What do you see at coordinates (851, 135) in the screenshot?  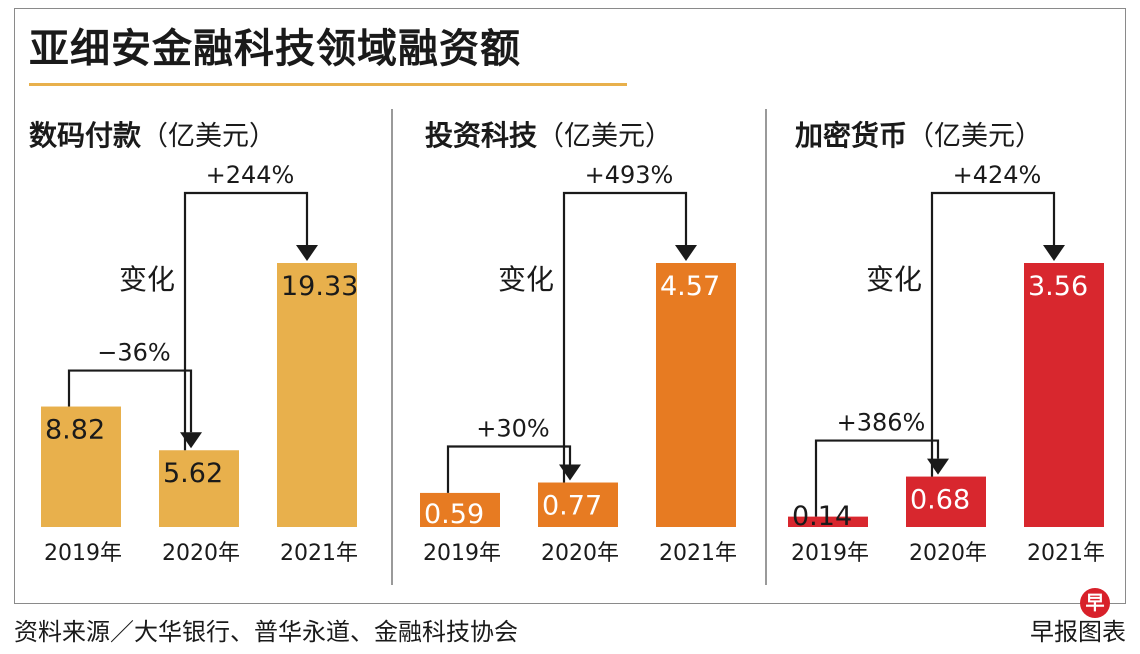 I see `panel-title-text: 加密货币` at bounding box center [851, 135].